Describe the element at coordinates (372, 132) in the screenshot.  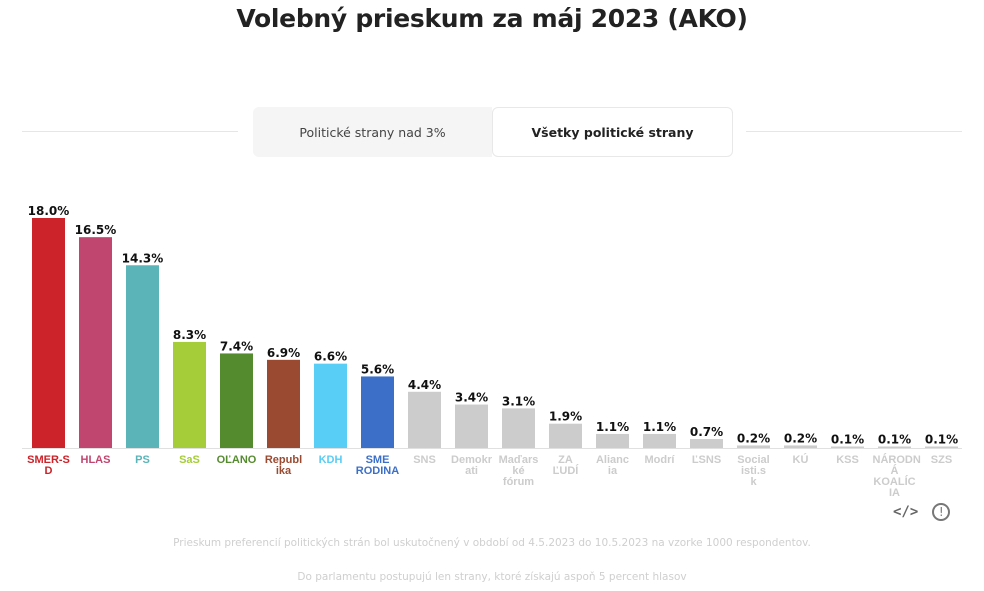
I see `tab-parties-over-3: Politické strany nad 3%` at that location.